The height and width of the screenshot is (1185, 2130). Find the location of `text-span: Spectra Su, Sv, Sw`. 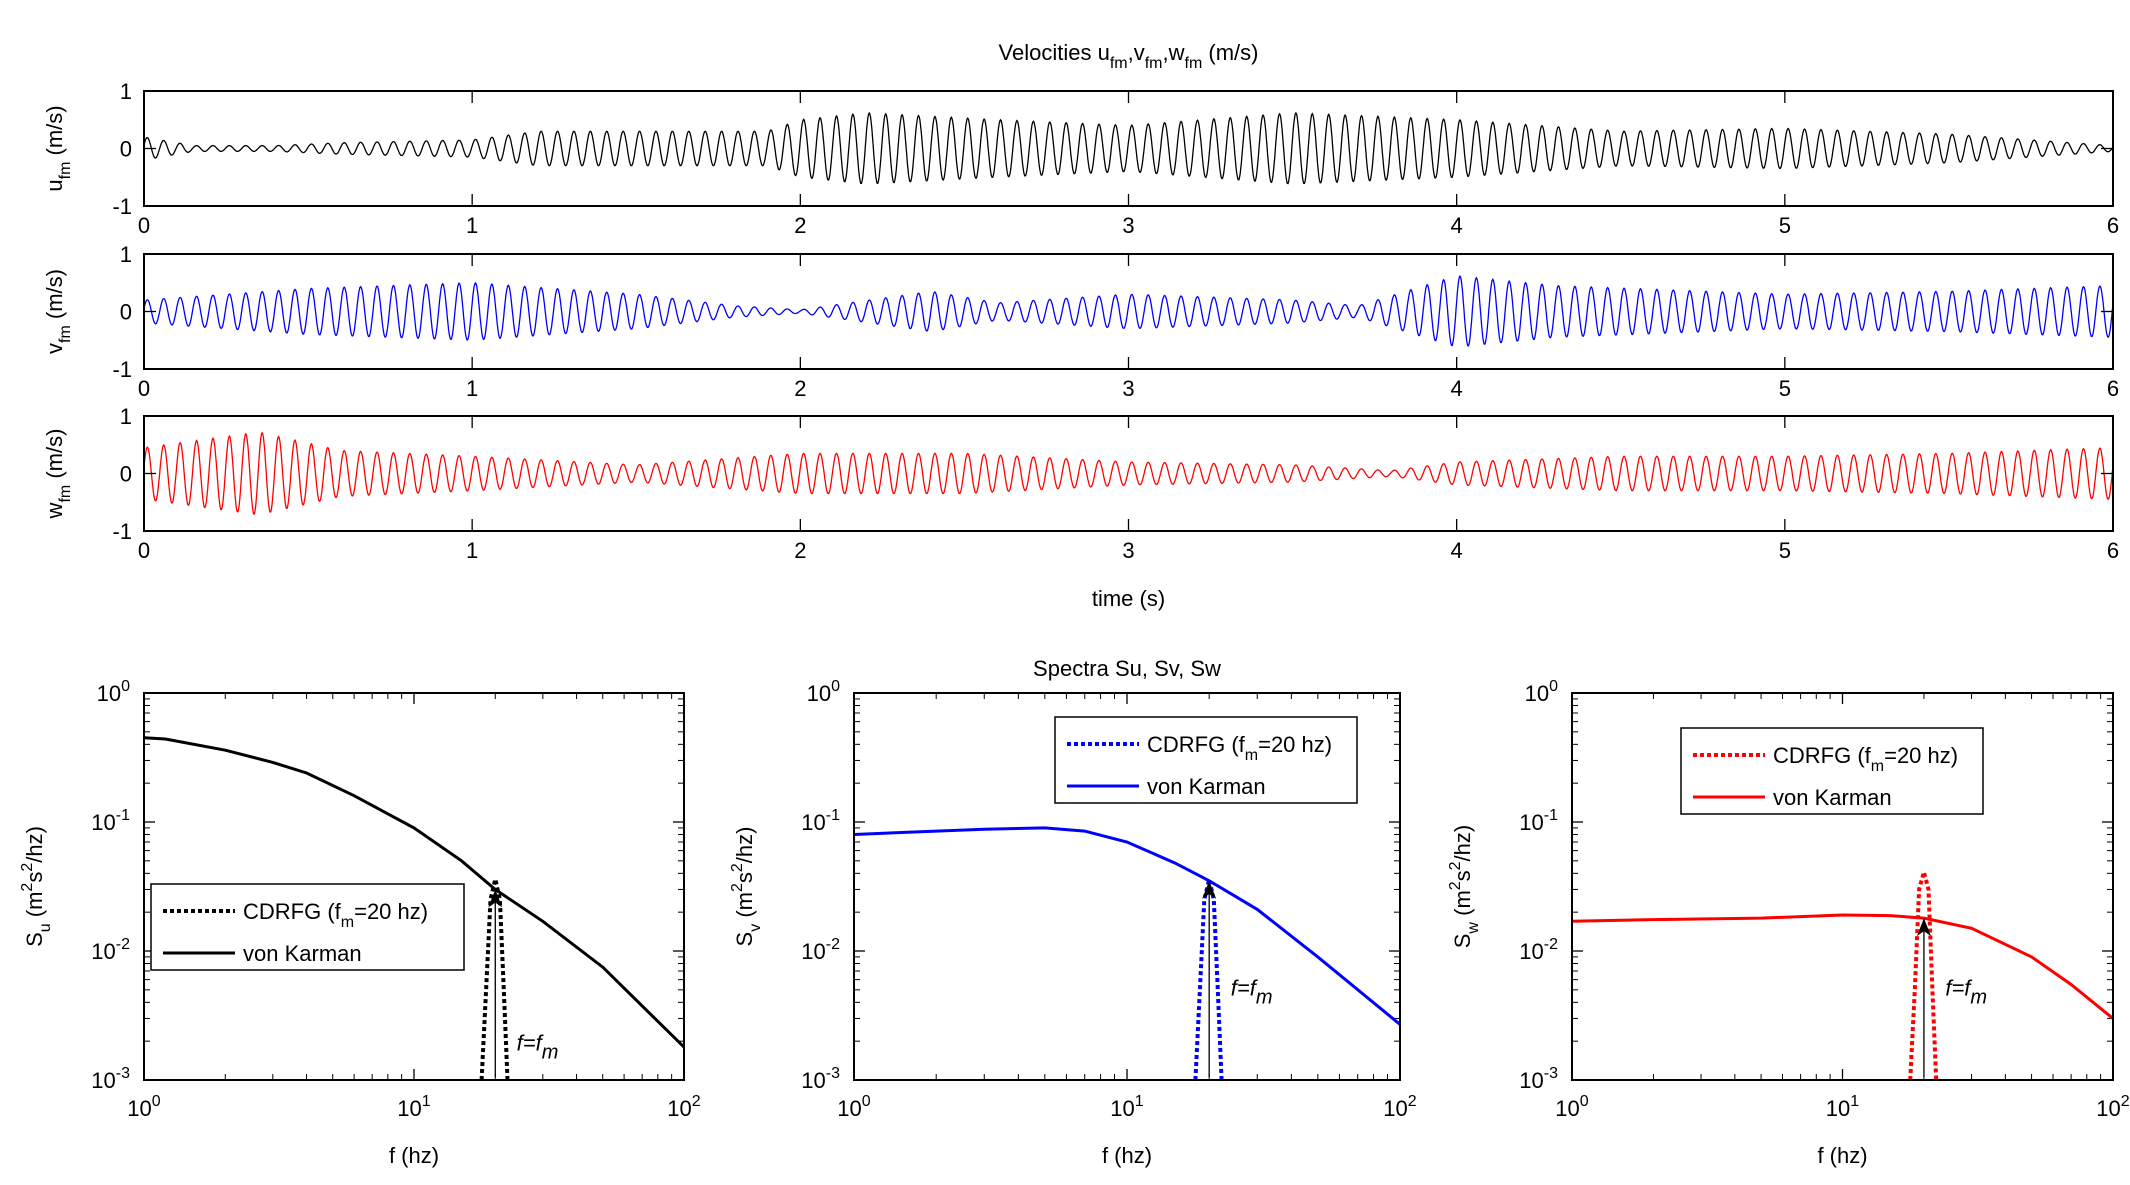

text-span: Spectra Su, Sv, Sw is located at coordinates (1127, 668).